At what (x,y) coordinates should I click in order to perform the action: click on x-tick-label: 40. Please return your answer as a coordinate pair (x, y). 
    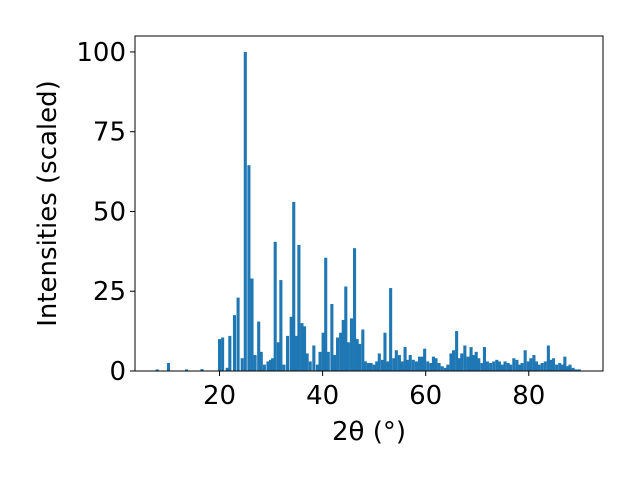
    Looking at the image, I should click on (322, 396).